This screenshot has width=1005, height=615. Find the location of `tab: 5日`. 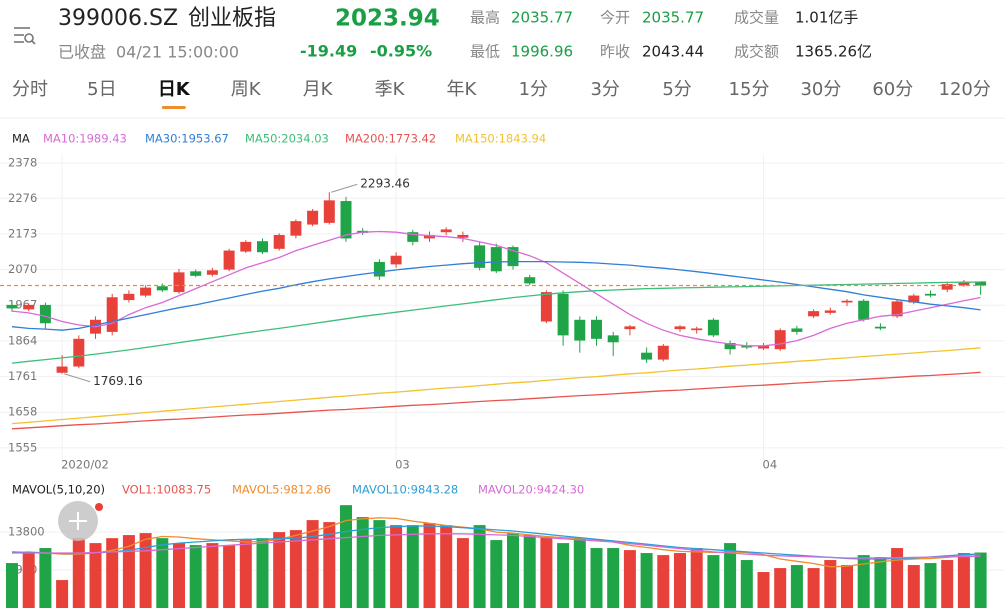

tab: 5日 is located at coordinates (101, 89).